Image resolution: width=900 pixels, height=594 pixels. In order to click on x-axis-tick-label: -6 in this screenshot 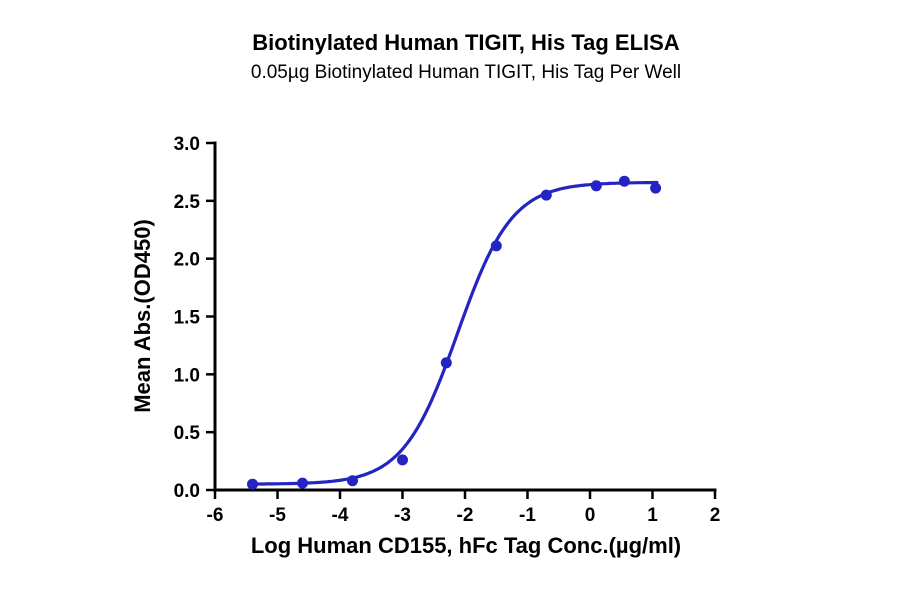, I will do `click(215, 515)`.